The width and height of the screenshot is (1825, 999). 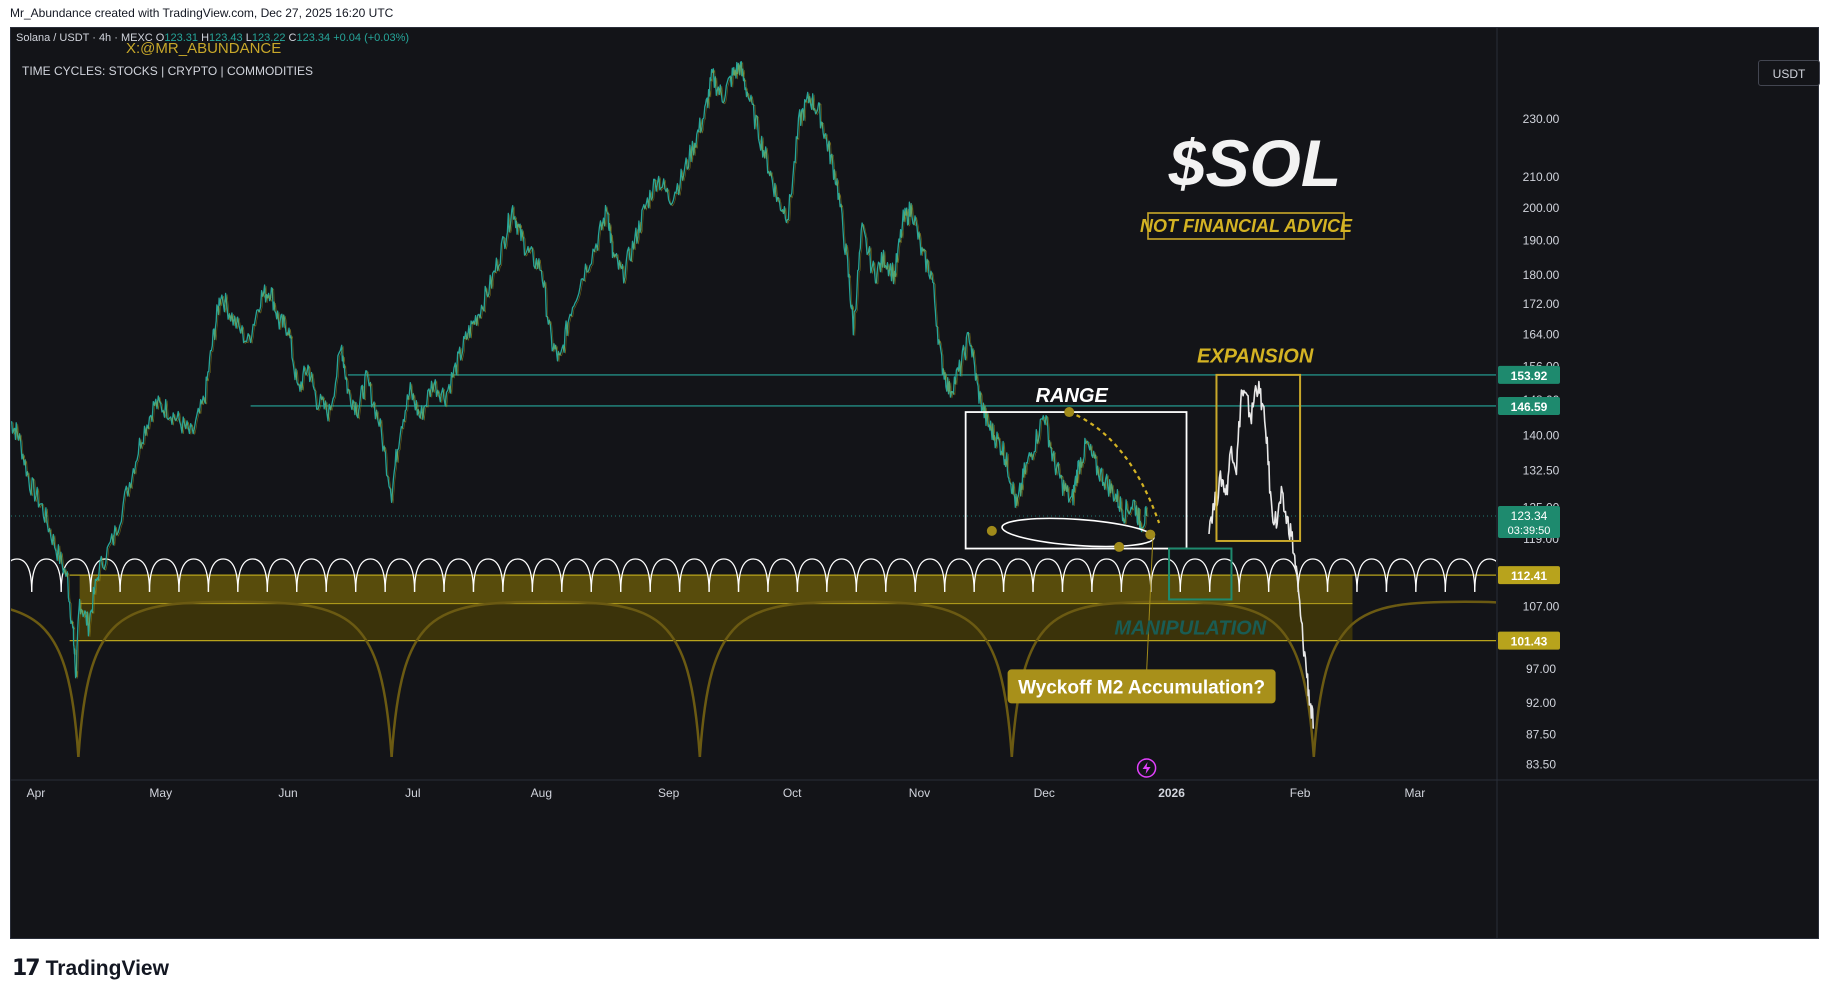 I want to click on range-ellipse, so click(x=1078, y=532).